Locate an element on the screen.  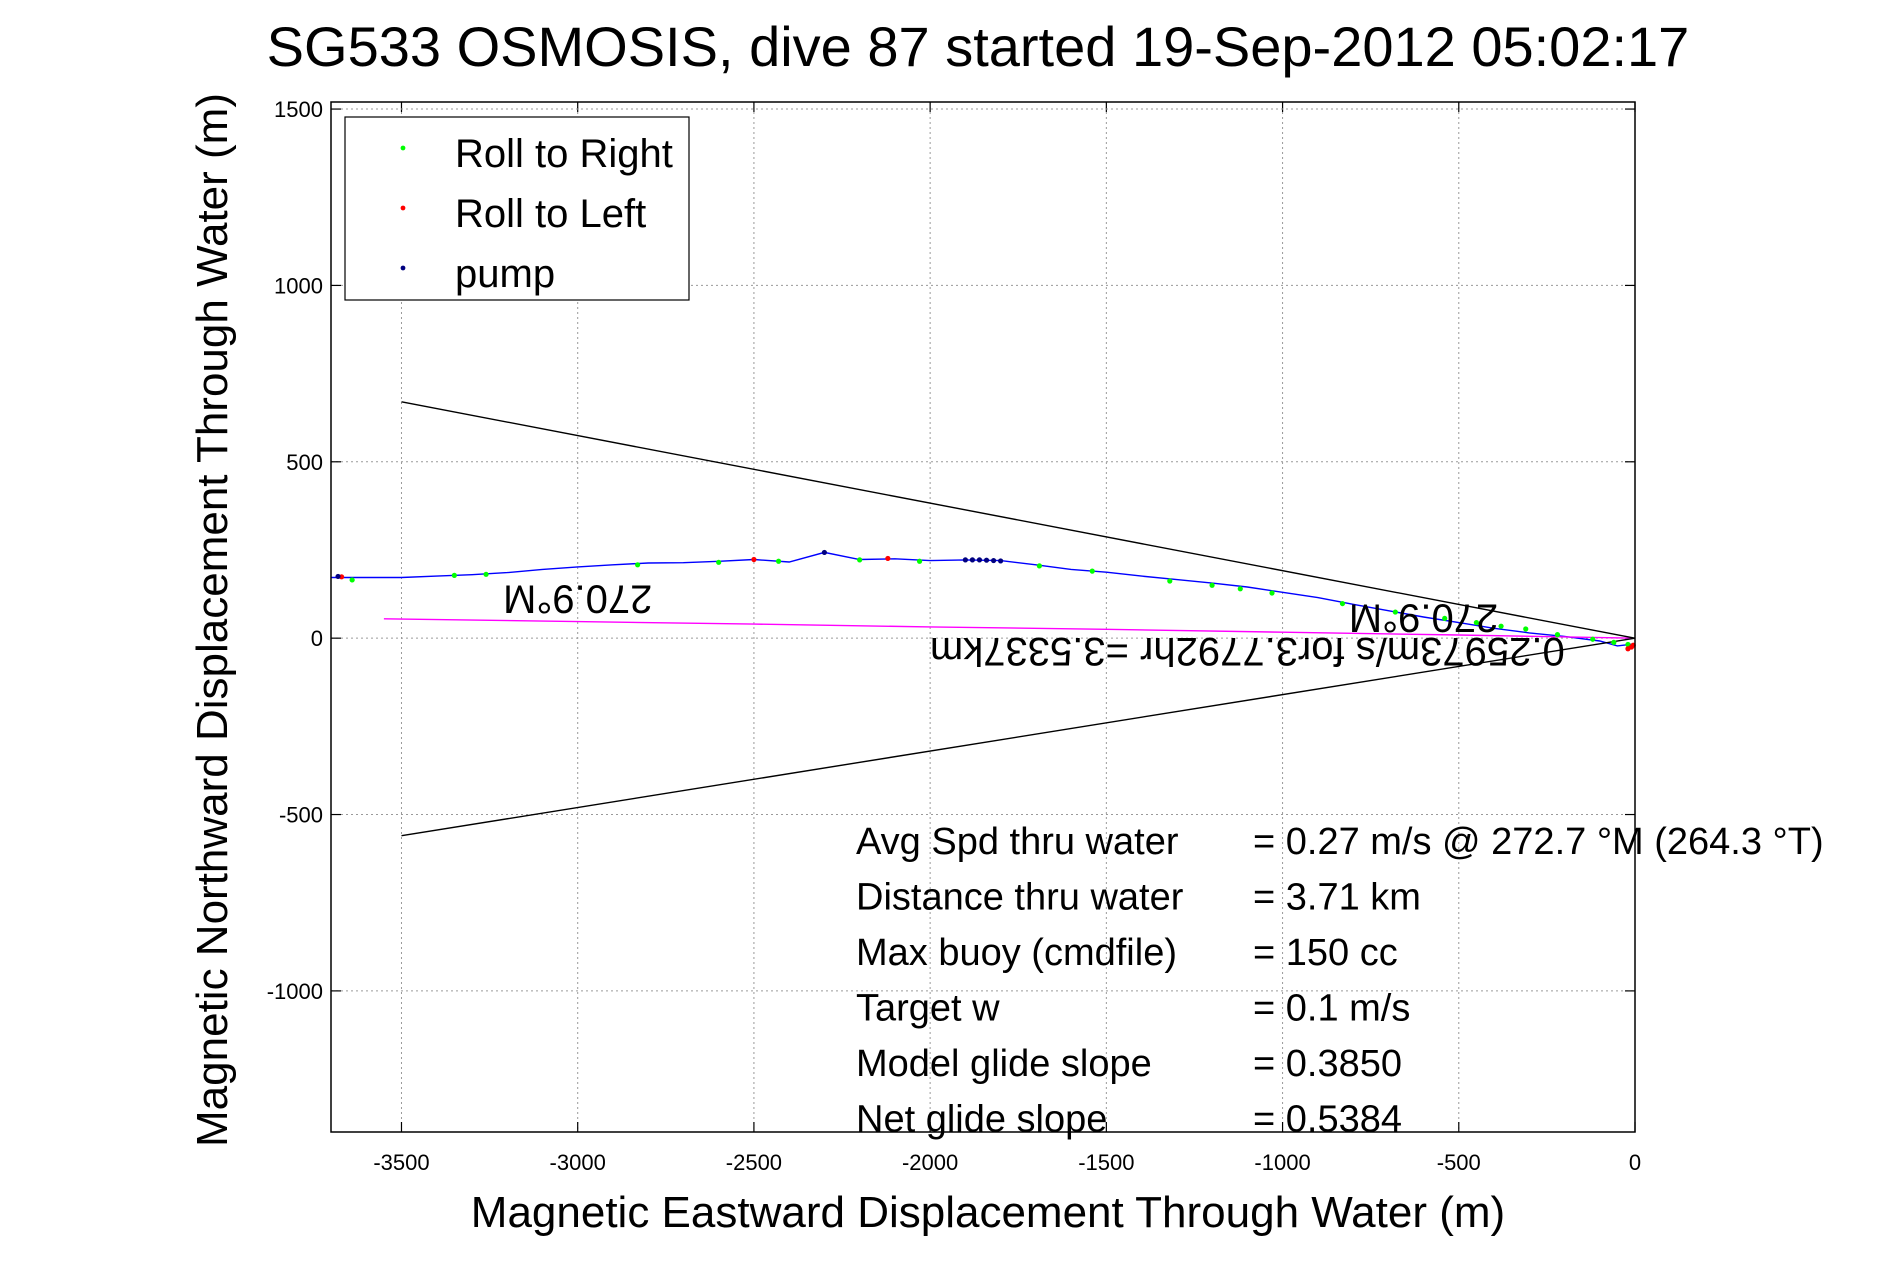
x-tick-label: -3000 is located at coordinates (578, 1162).